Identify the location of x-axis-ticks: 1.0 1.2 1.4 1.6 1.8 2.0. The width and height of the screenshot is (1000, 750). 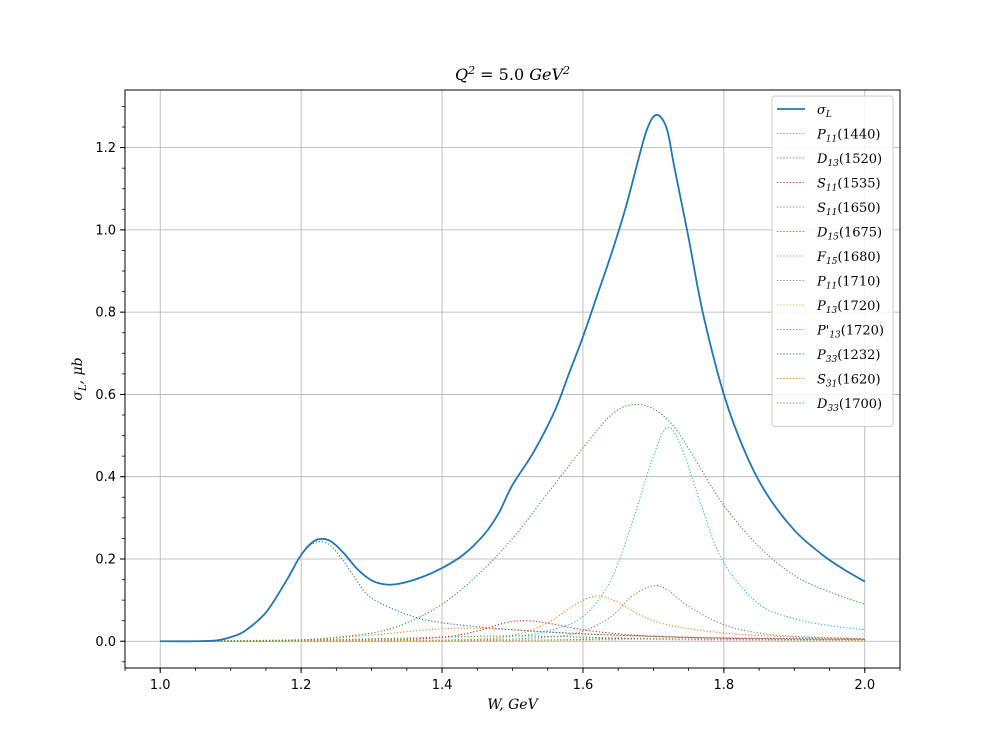
(512, 680).